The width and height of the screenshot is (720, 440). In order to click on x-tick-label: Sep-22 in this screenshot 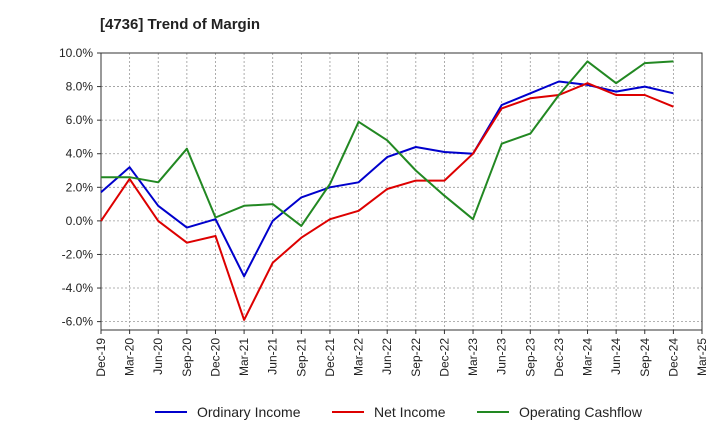, I will do `click(416, 357)`.